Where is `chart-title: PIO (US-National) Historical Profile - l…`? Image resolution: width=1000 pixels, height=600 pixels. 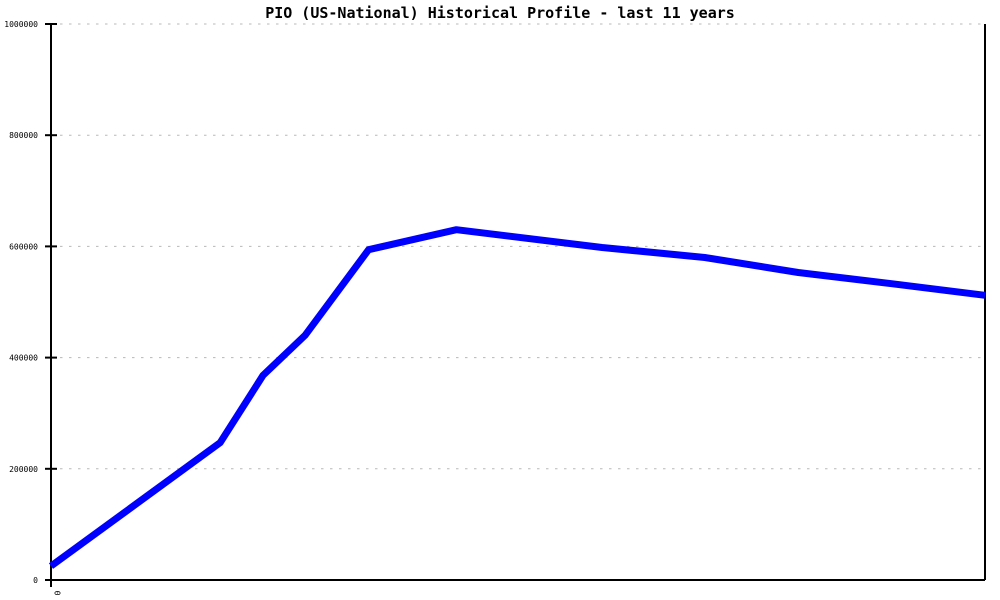 chart-title: PIO (US-National) Historical Profile - l… is located at coordinates (500, 13).